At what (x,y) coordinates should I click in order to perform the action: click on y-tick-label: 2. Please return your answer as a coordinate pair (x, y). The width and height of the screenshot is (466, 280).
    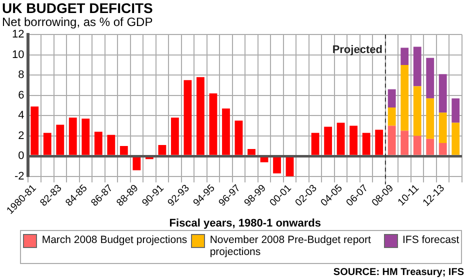
    Looking at the image, I should click on (21, 136).